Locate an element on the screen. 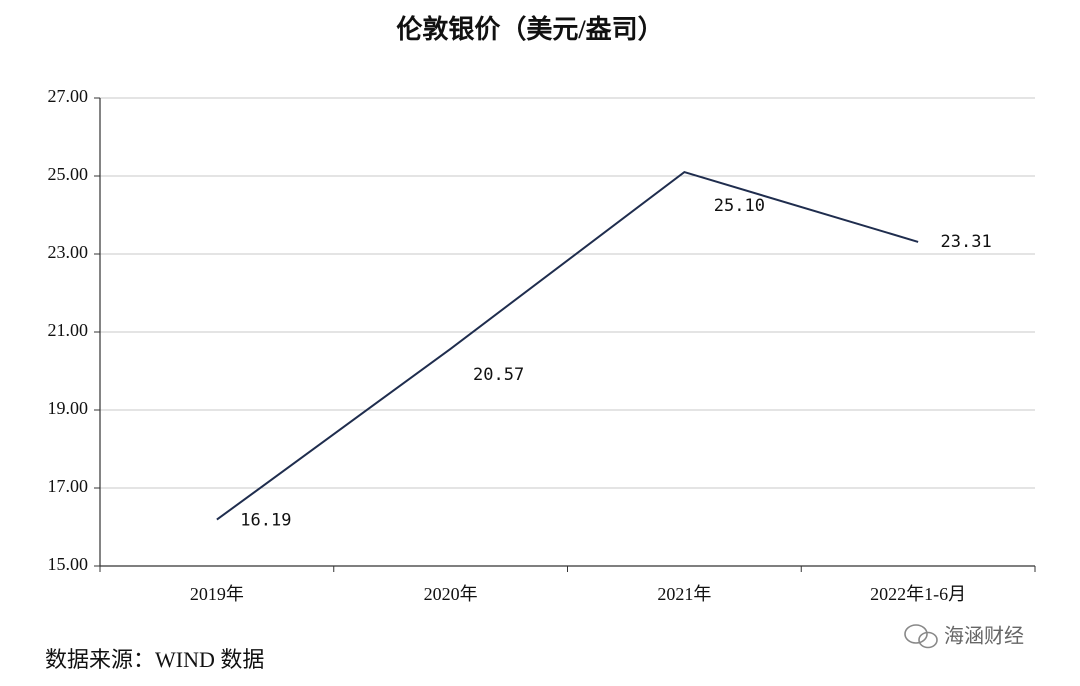 Image resolution: width=1080 pixels, height=686 pixels. x-tick-label: 2019年 is located at coordinates (217, 594).